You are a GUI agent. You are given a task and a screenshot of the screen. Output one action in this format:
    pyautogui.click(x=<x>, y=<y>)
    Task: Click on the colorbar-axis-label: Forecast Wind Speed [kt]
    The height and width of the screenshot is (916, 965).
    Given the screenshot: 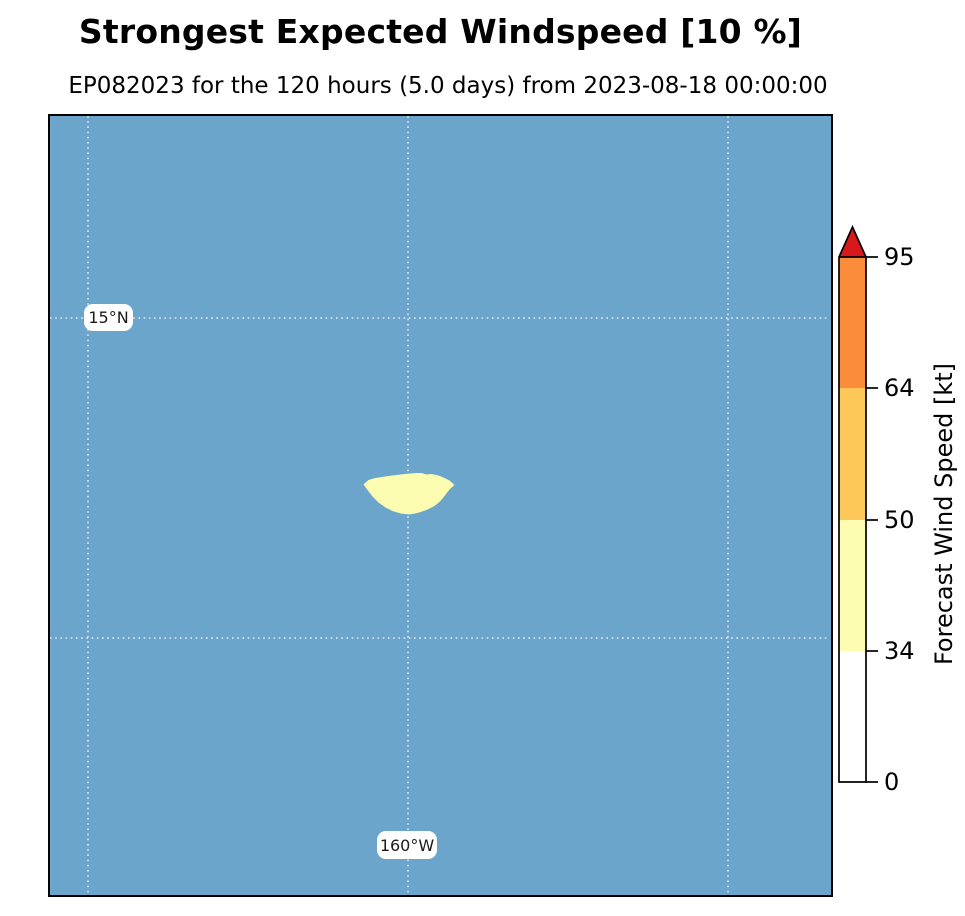 What is the action you would take?
    pyautogui.click(x=944, y=514)
    